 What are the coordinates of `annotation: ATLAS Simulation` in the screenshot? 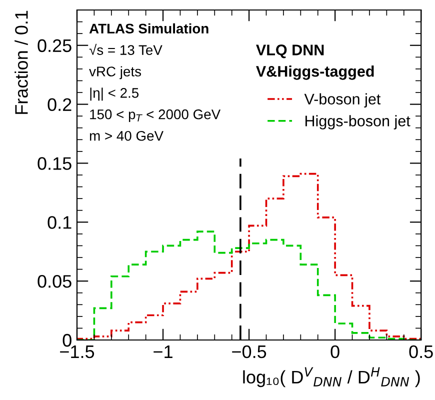 It's located at (148, 28).